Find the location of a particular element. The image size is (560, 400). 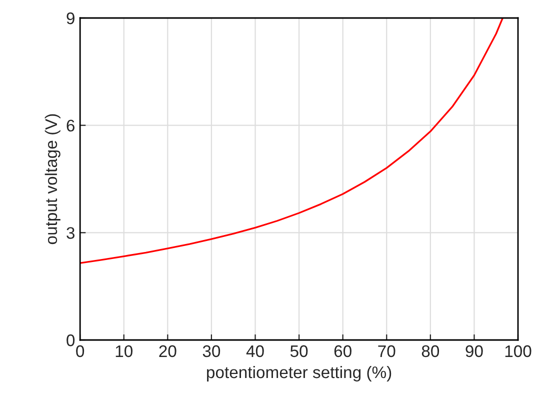

y-tick-label: 6 is located at coordinates (70, 126).